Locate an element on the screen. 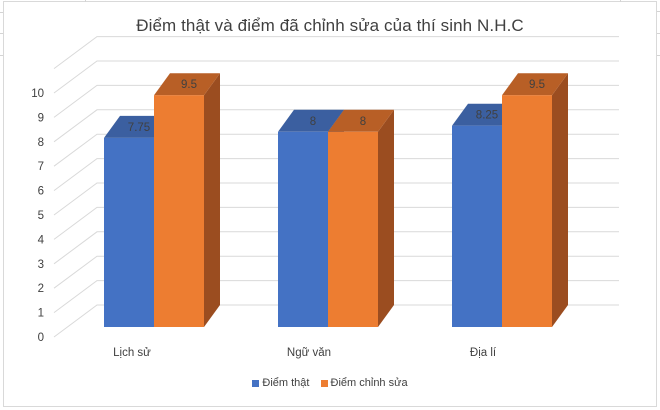  y-tick-label: 10 is located at coordinates (37, 94).